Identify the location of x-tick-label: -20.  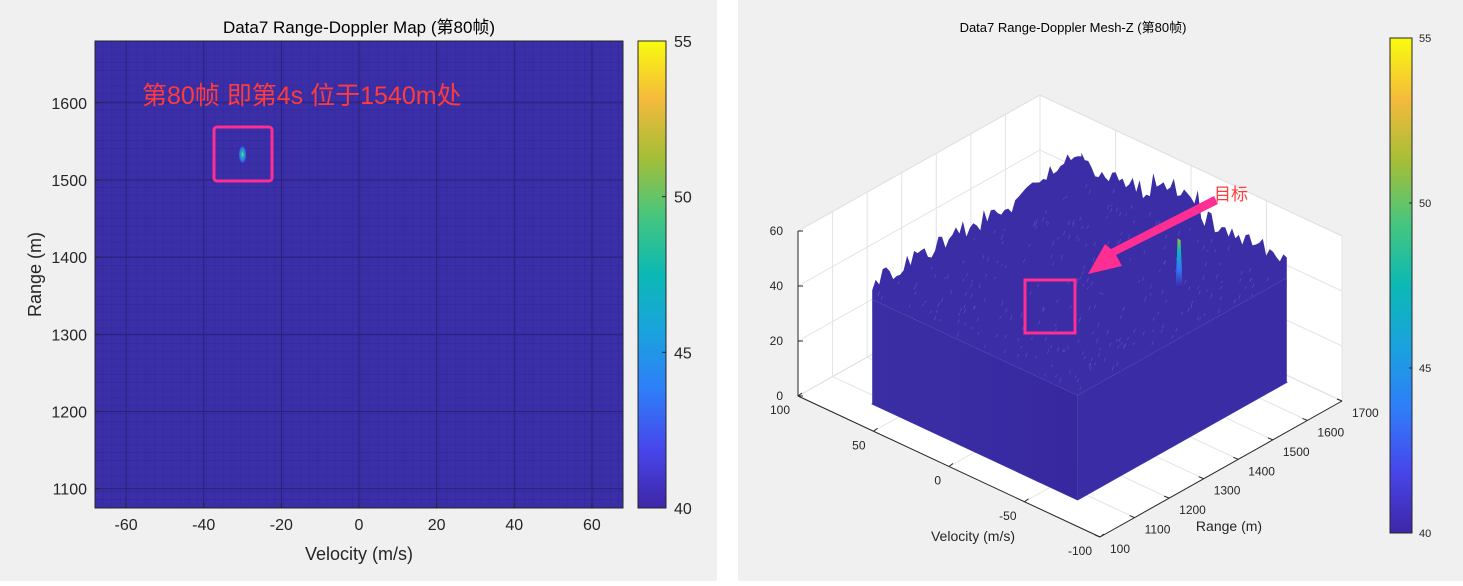
(281, 525).